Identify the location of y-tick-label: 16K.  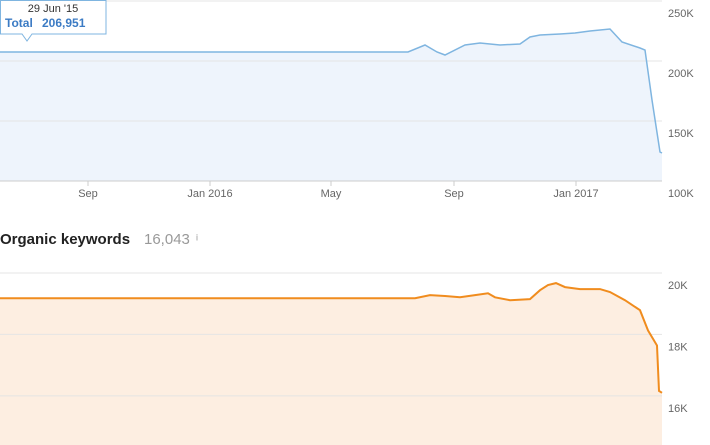
(678, 409).